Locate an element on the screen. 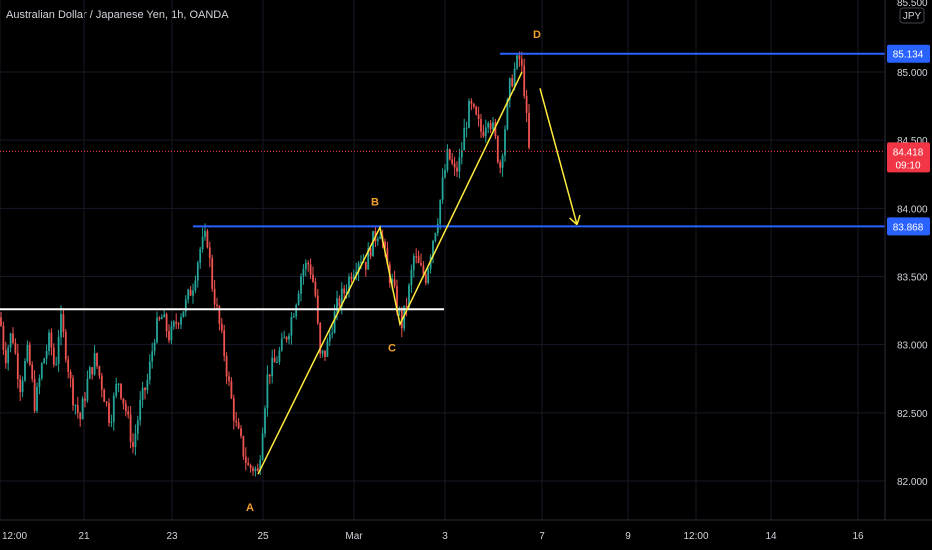  y-tick-label: 84.000 is located at coordinates (912, 209).